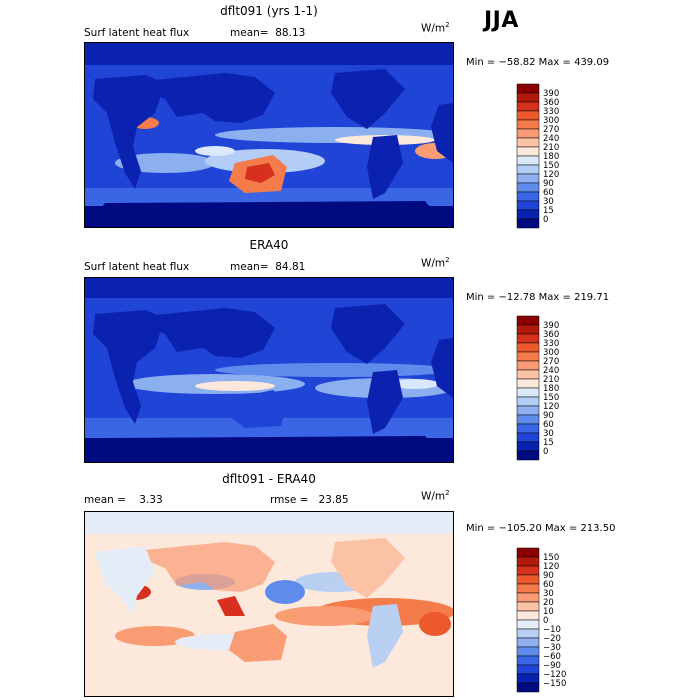 This screenshot has height=700, width=700. I want to click on panel2-map-svg, so click(269, 370).